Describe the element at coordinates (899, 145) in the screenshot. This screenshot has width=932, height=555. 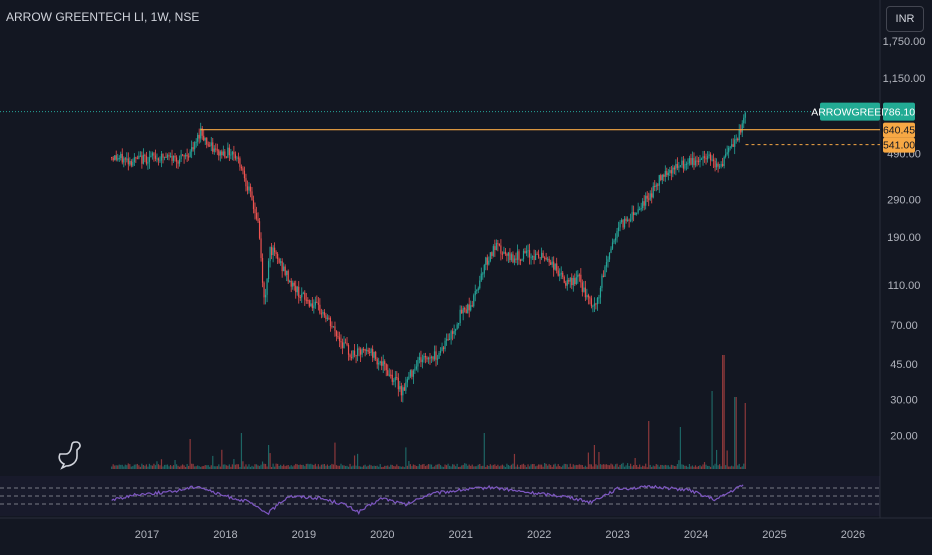
I see `support-price-tag` at that location.